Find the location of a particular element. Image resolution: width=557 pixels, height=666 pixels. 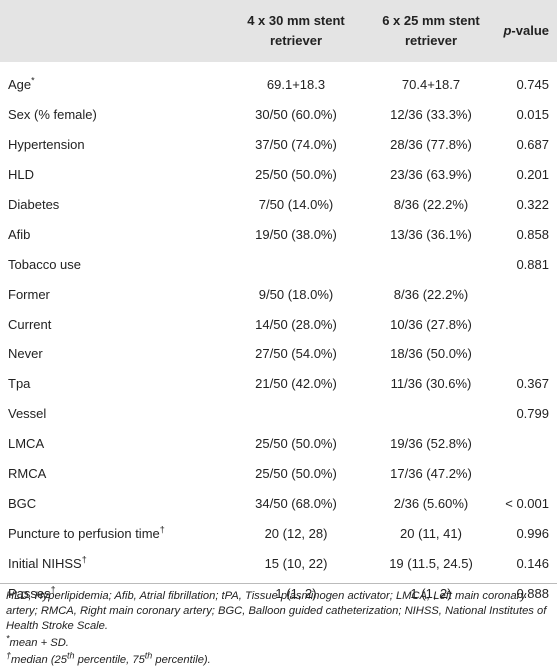

row-label: BGC is located at coordinates (113, 503).